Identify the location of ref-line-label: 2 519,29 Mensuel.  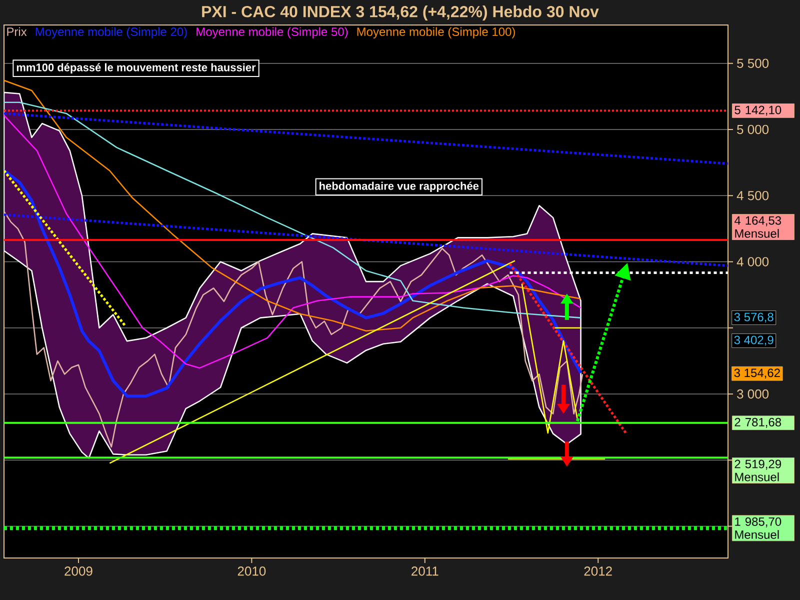
(758, 471).